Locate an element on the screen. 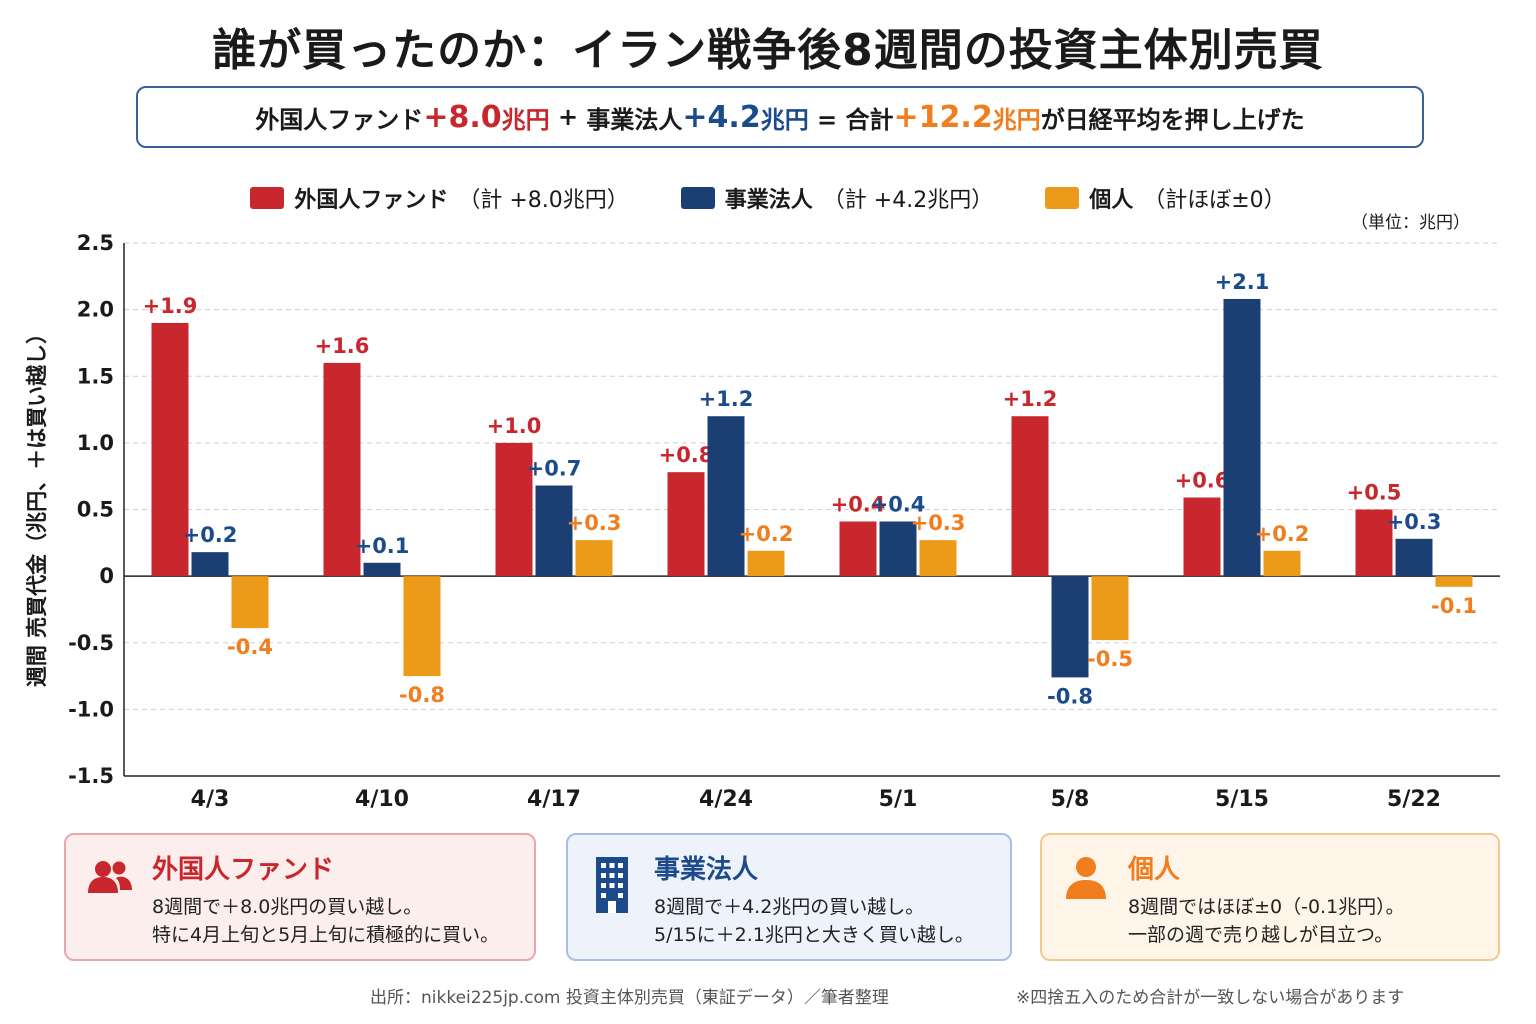 This screenshot has width=1536, height=1024. data-label-individual: -0.5 is located at coordinates (1110, 659).